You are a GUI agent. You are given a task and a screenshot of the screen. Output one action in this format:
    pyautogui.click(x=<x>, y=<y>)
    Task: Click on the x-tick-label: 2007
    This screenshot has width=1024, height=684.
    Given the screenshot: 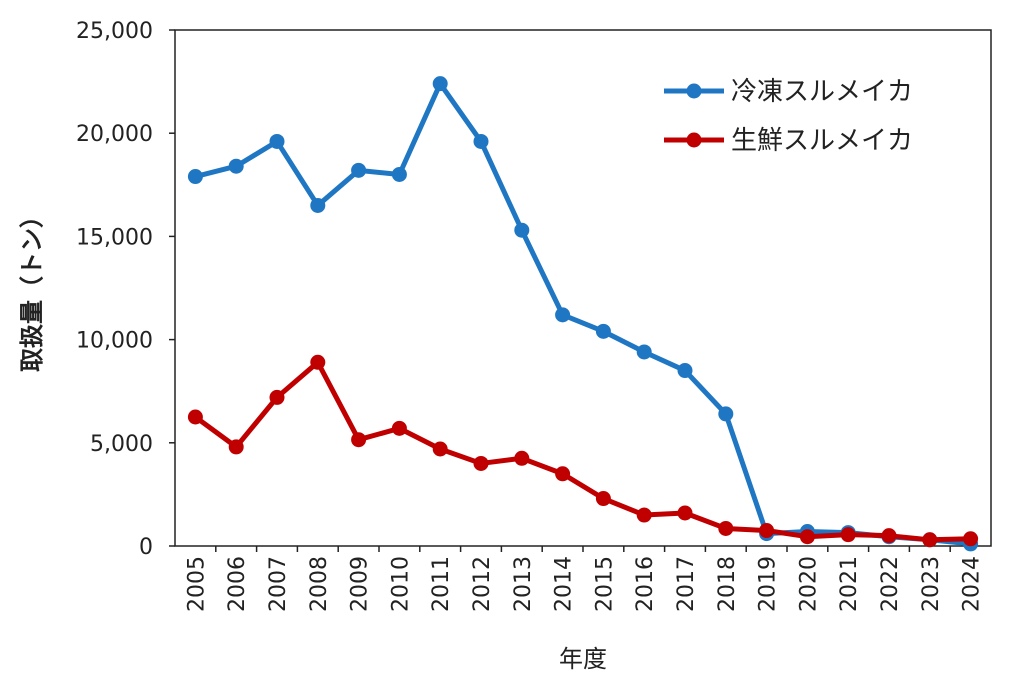 What is the action you would take?
    pyautogui.click(x=278, y=584)
    